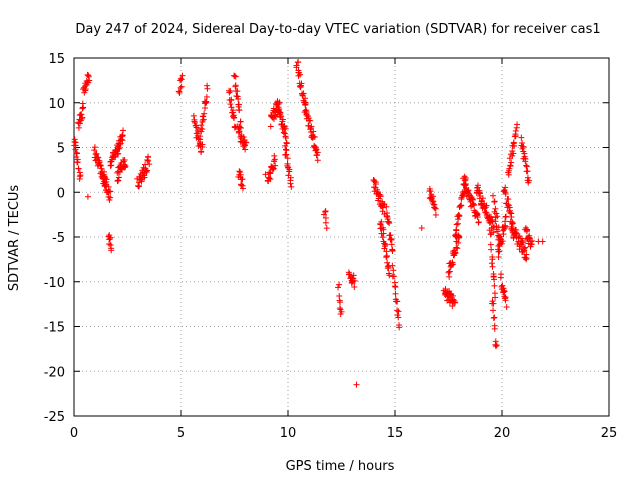 Image resolution: width=640 pixels, height=480 pixels. What do you see at coordinates (343, 433) in the screenshot?
I see `x-tick-labels: 0 5 10 15 20 25` at bounding box center [343, 433].